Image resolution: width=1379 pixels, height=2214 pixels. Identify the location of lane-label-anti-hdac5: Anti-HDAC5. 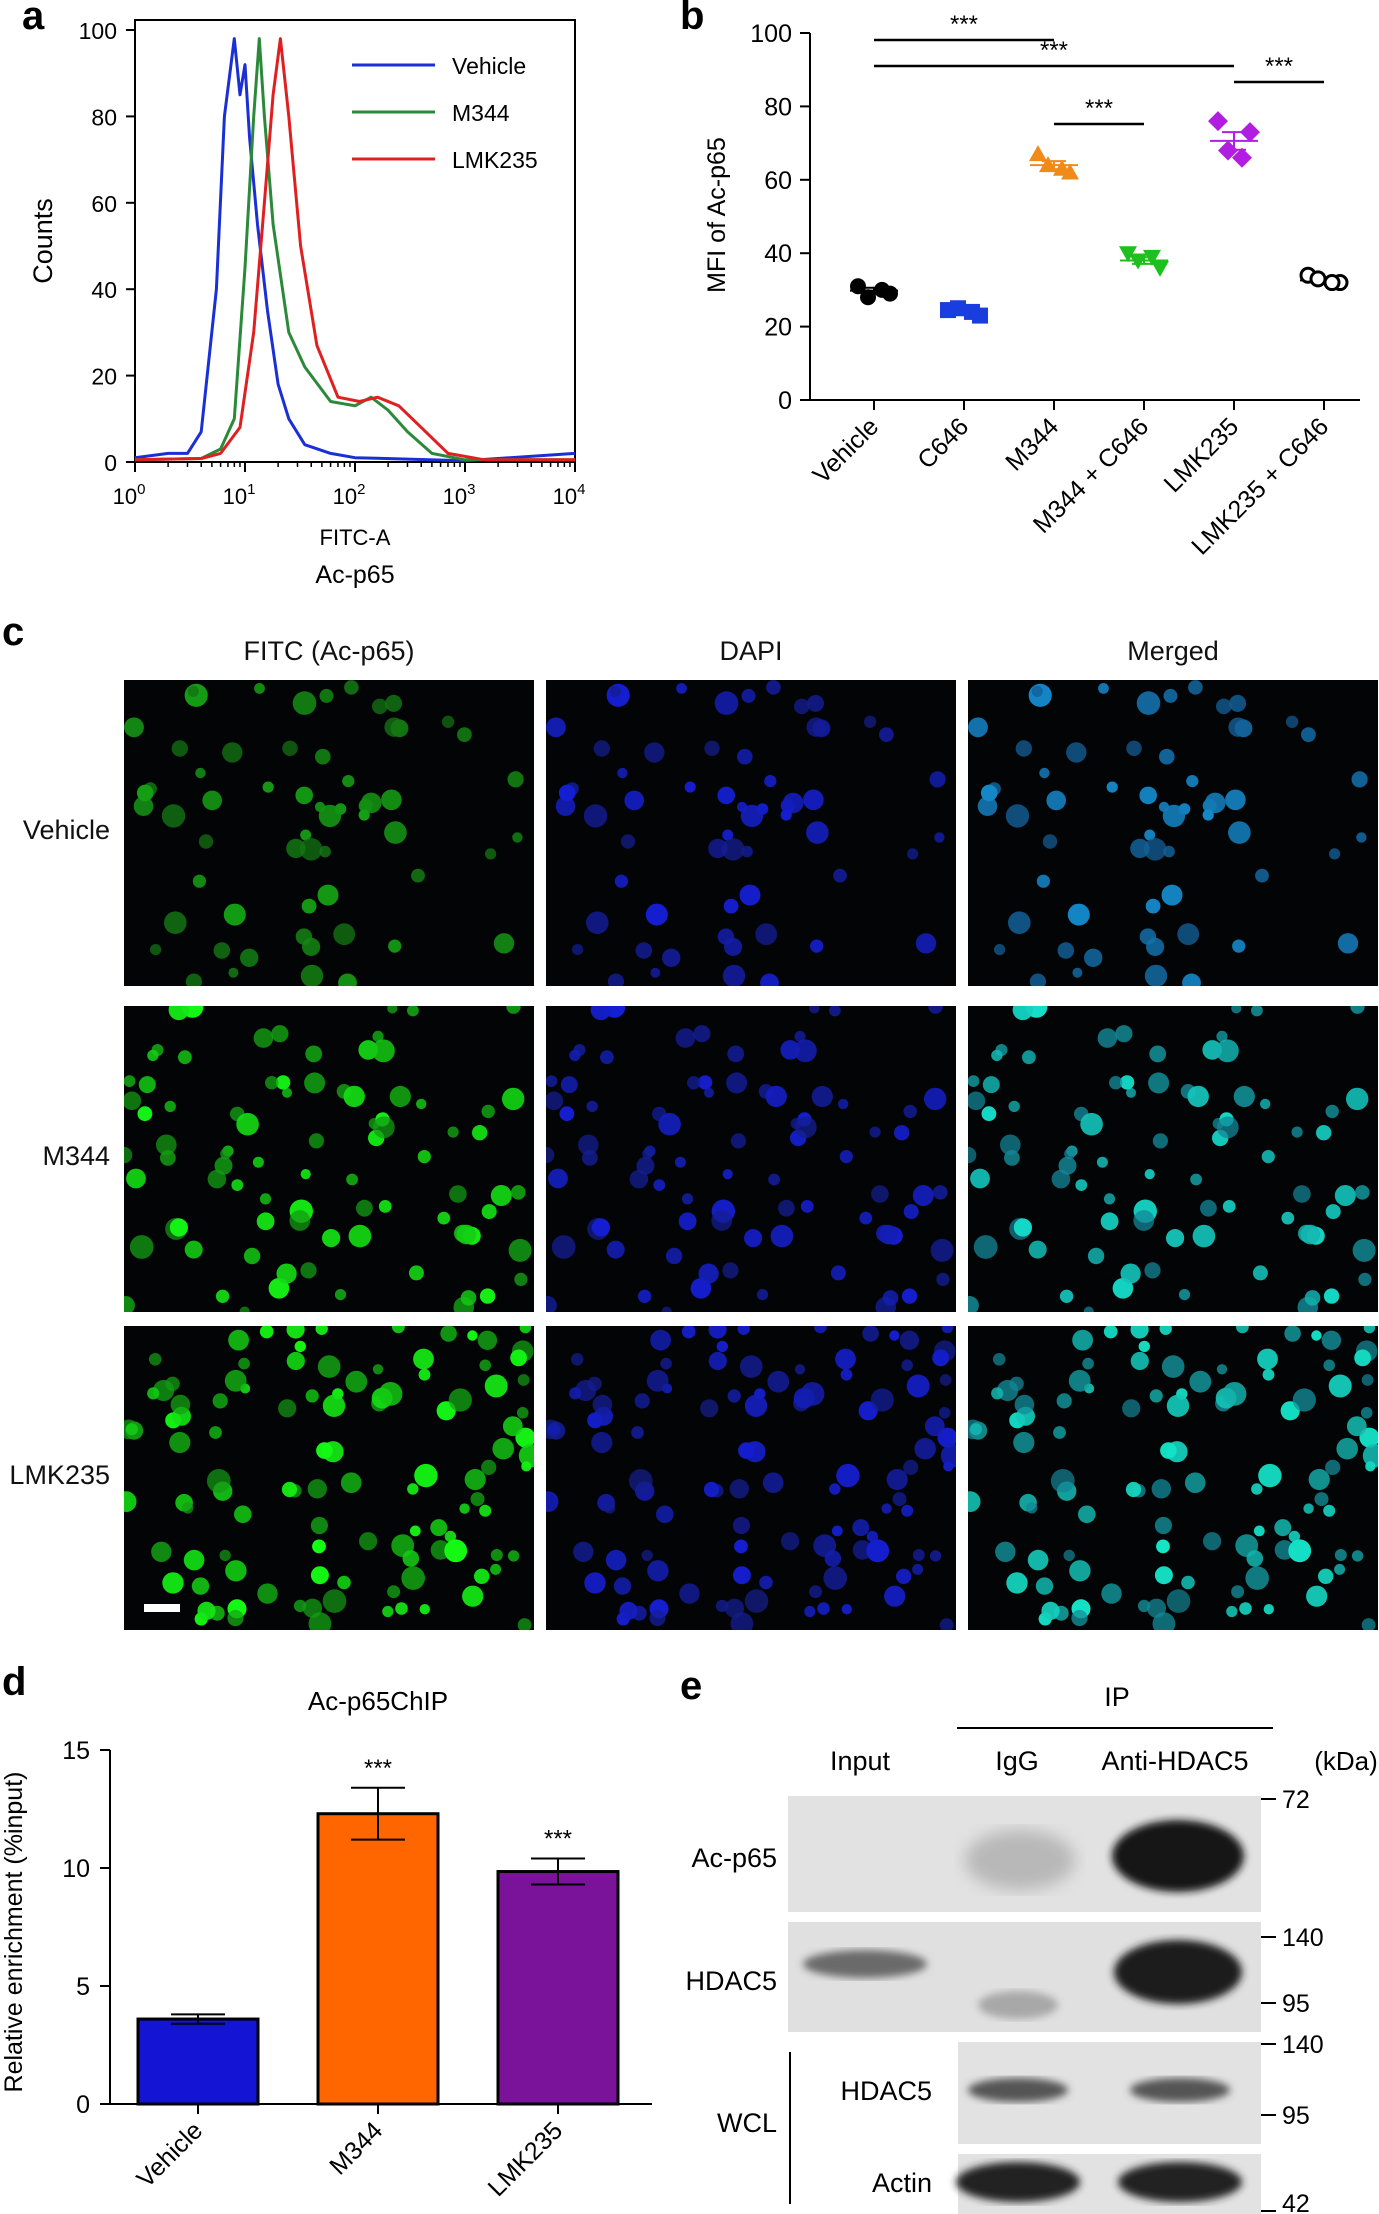
(1174, 1761).